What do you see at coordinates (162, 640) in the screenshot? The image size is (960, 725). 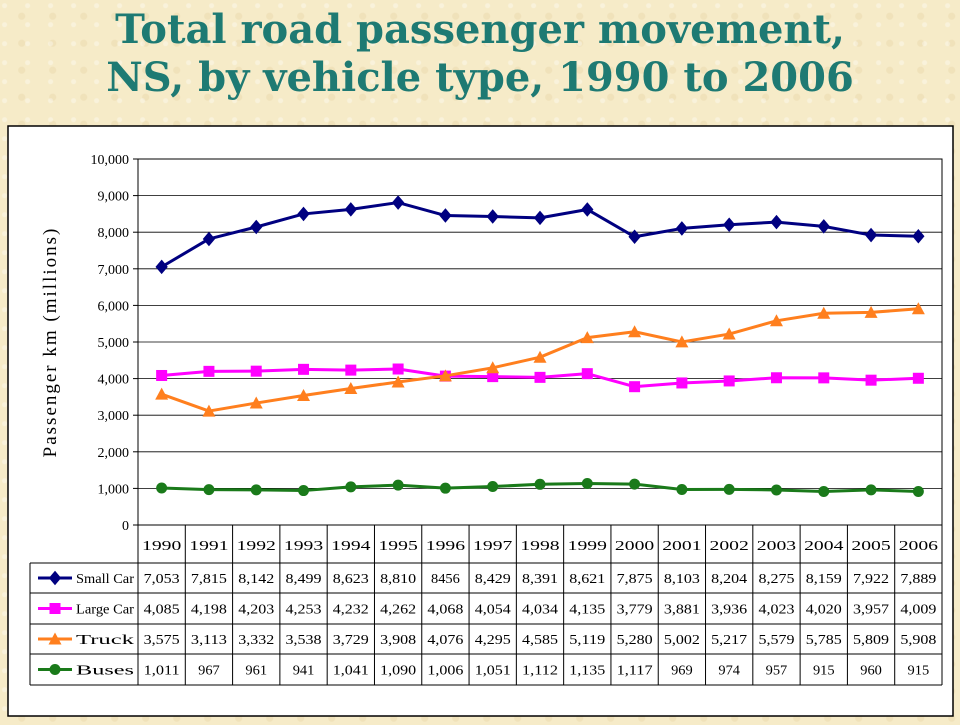 I see `table-cell: 3,575` at bounding box center [162, 640].